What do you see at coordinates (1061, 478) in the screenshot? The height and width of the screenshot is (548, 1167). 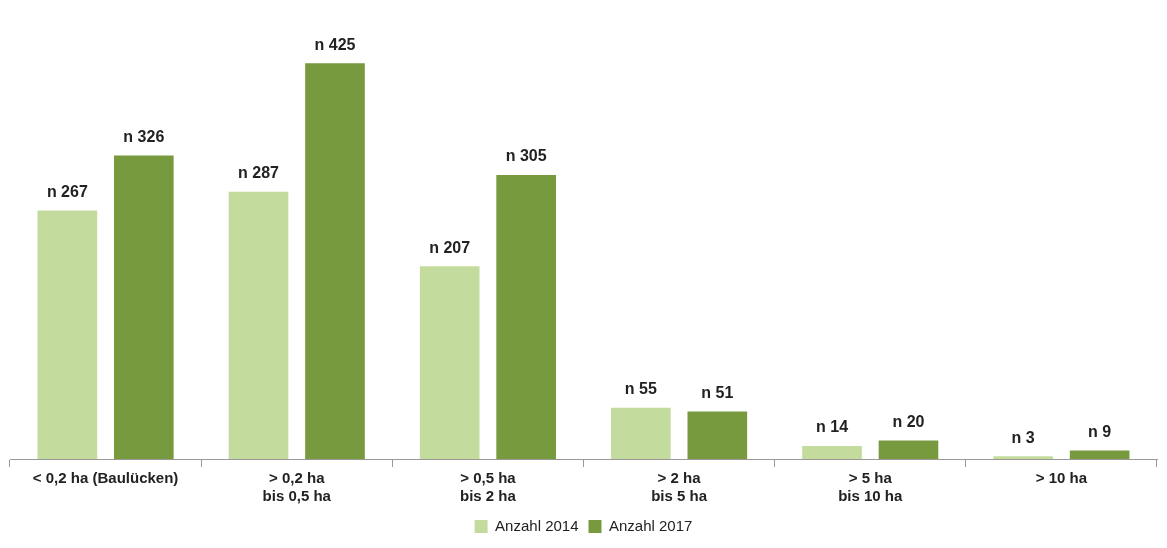 I see `x-tick-label: > 10 ha` at bounding box center [1061, 478].